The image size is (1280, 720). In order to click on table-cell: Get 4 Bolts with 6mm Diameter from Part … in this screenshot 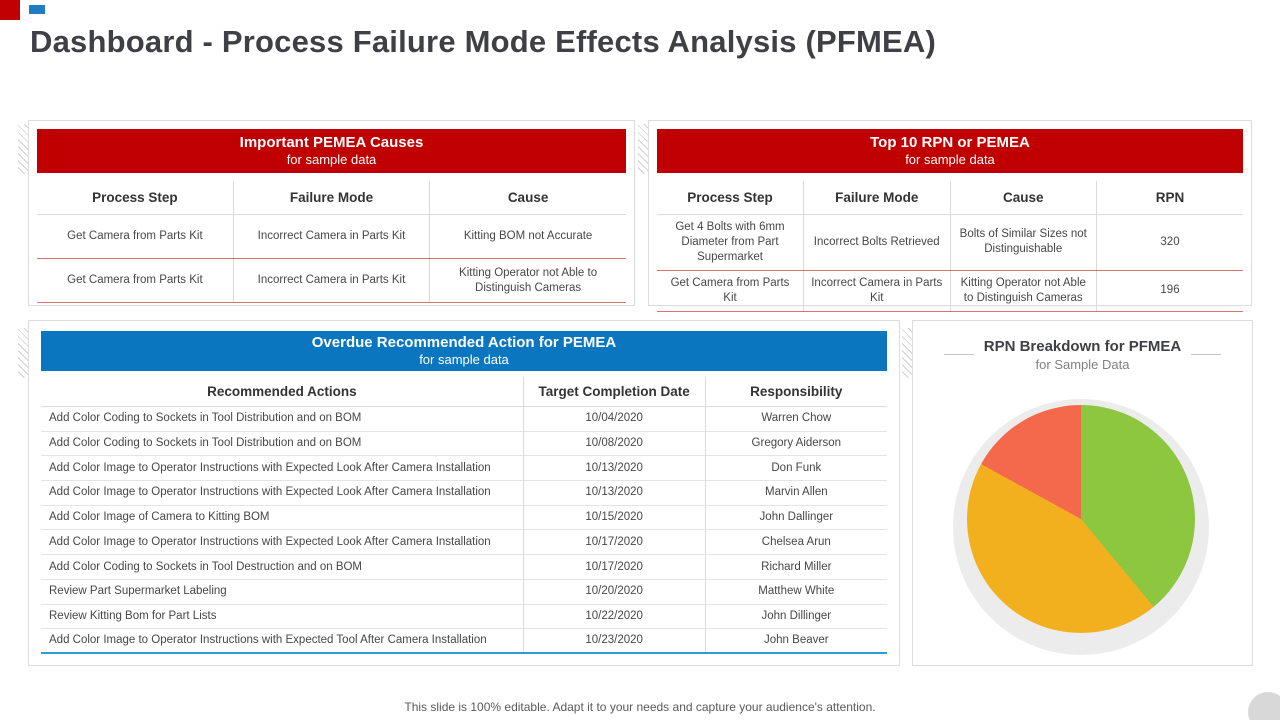, I will do `click(730, 242)`.